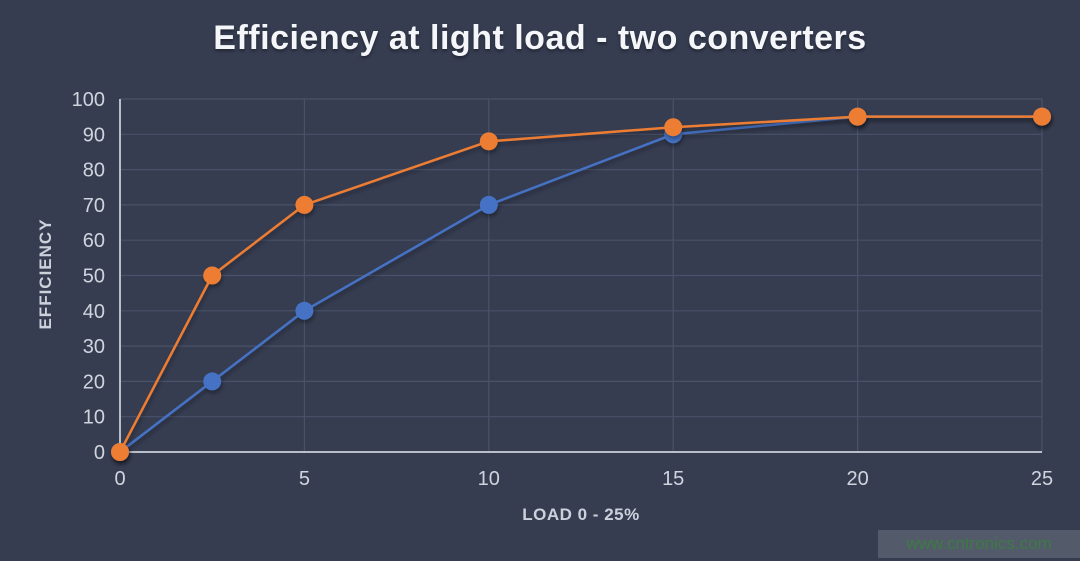 The image size is (1080, 561). I want to click on y-axis-title: EFFICIENCY, so click(45, 274).